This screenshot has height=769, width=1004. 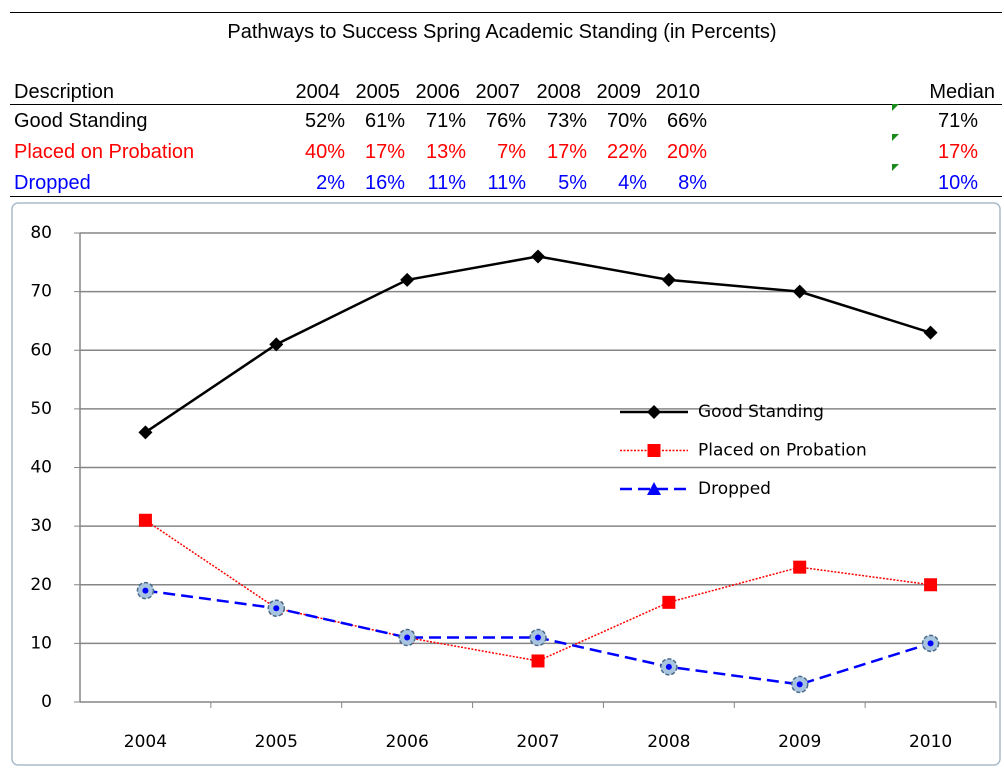 What do you see at coordinates (678, 92) in the screenshot?
I see `column-header: 2010` at bounding box center [678, 92].